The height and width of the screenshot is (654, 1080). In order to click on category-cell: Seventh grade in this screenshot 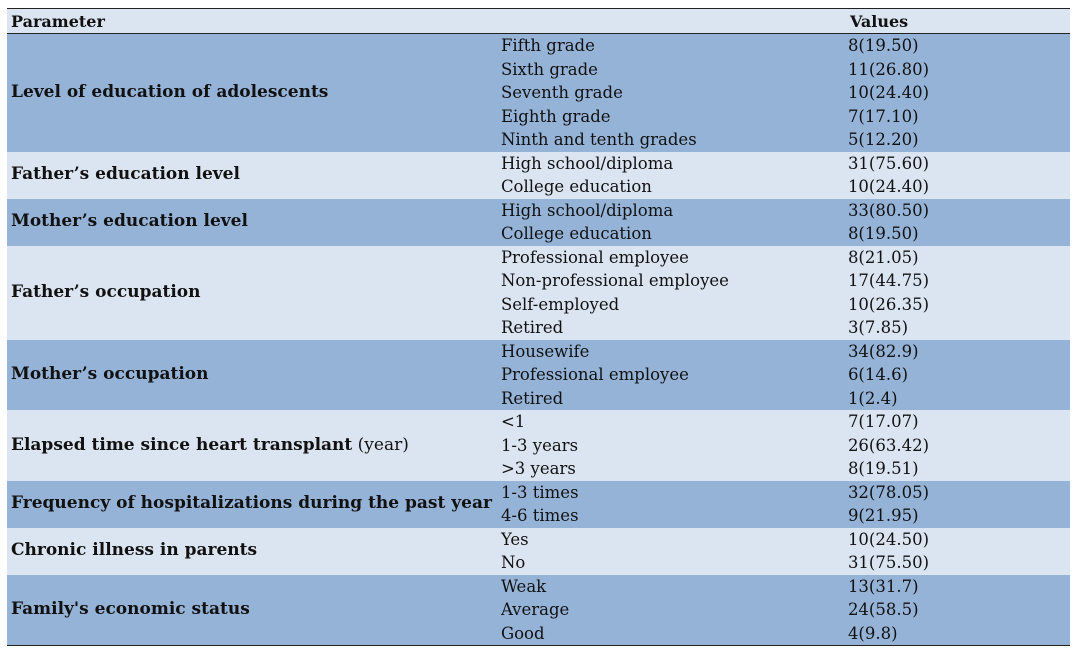, I will do `click(668, 93)`.